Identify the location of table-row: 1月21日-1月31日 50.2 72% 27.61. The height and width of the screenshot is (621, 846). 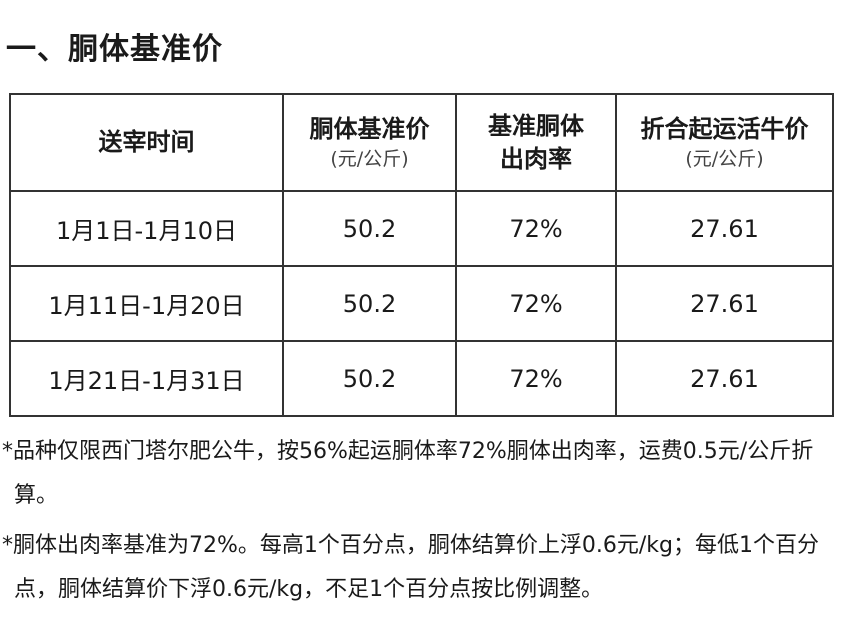
(421, 378).